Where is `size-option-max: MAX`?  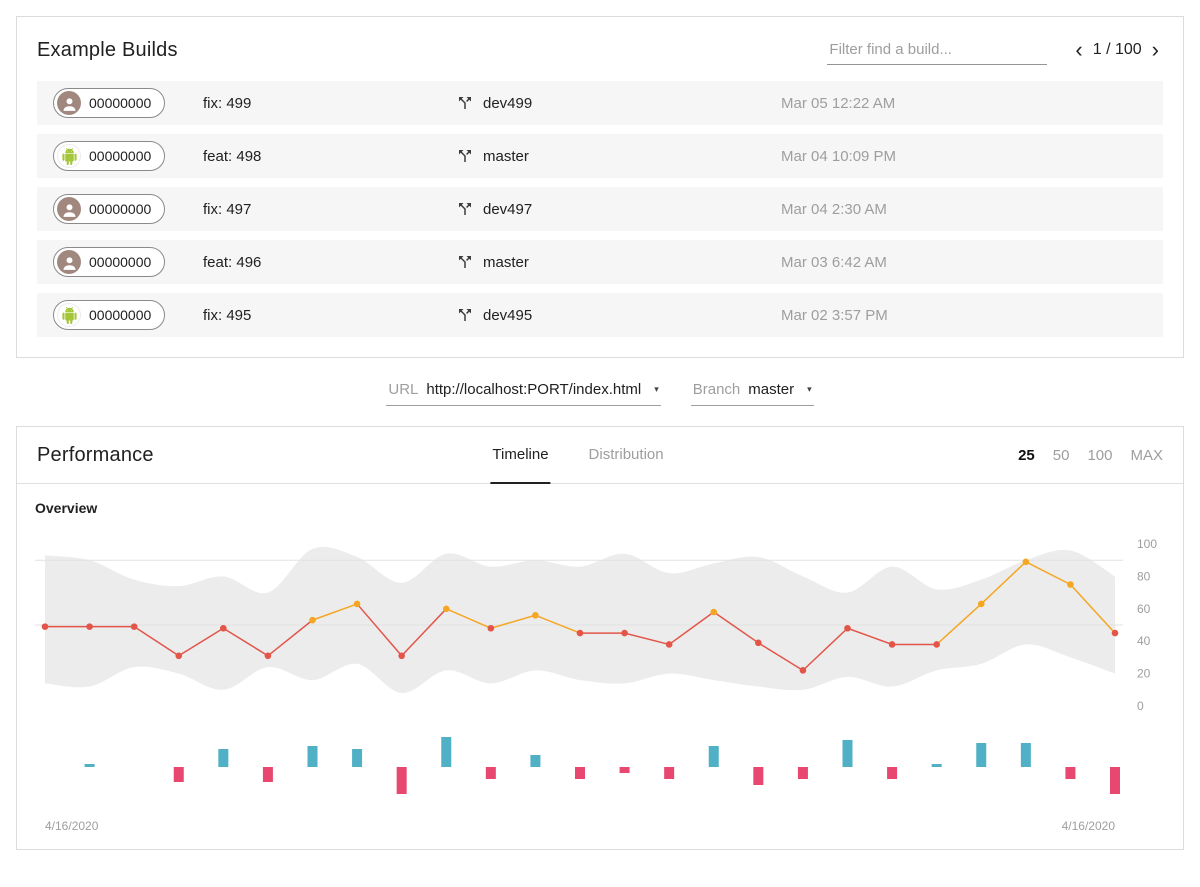 size-option-max: MAX is located at coordinates (1146, 455).